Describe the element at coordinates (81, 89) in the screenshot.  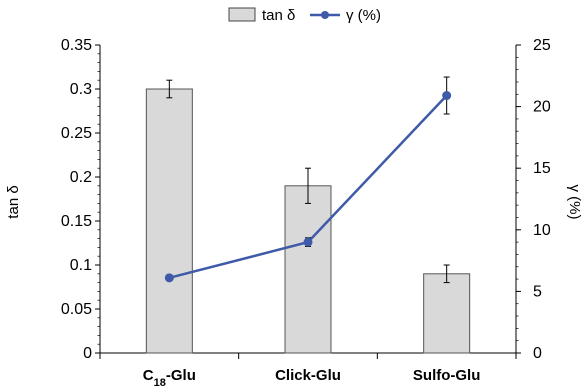
I see `left-tick-label: 0.3` at that location.